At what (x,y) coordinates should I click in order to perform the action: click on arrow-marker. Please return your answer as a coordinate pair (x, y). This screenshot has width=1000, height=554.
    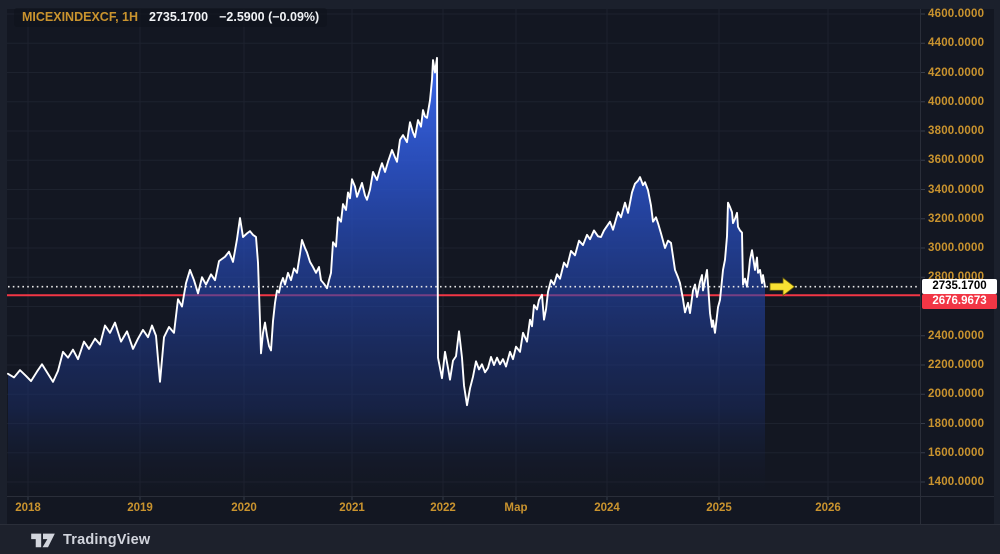
    Looking at the image, I should click on (782, 287).